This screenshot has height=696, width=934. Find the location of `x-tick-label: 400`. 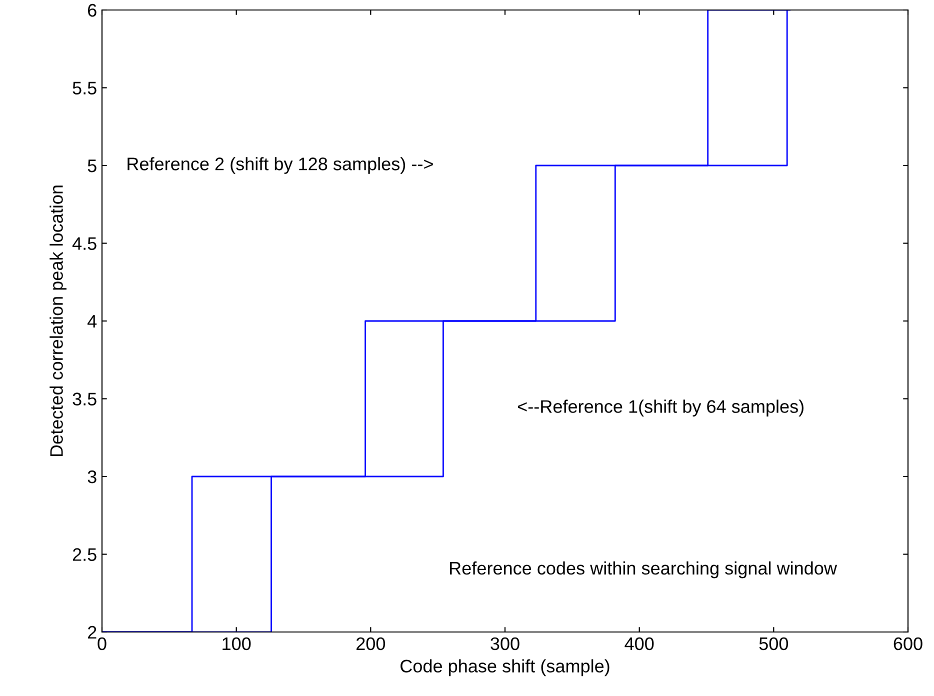

x-tick-label: 400 is located at coordinates (639, 643).